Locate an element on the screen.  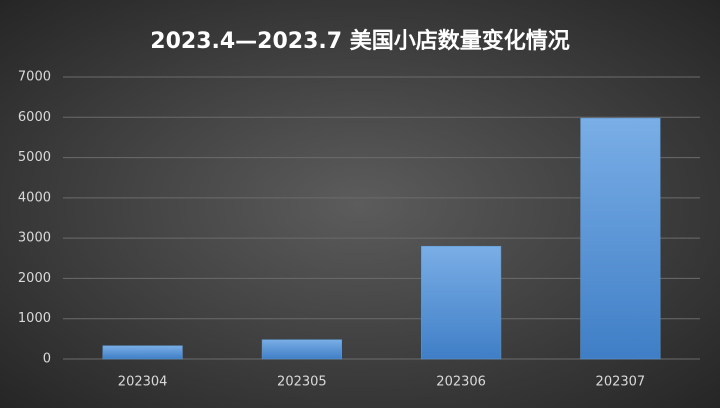
x-tick-label: 202304 is located at coordinates (143, 382).